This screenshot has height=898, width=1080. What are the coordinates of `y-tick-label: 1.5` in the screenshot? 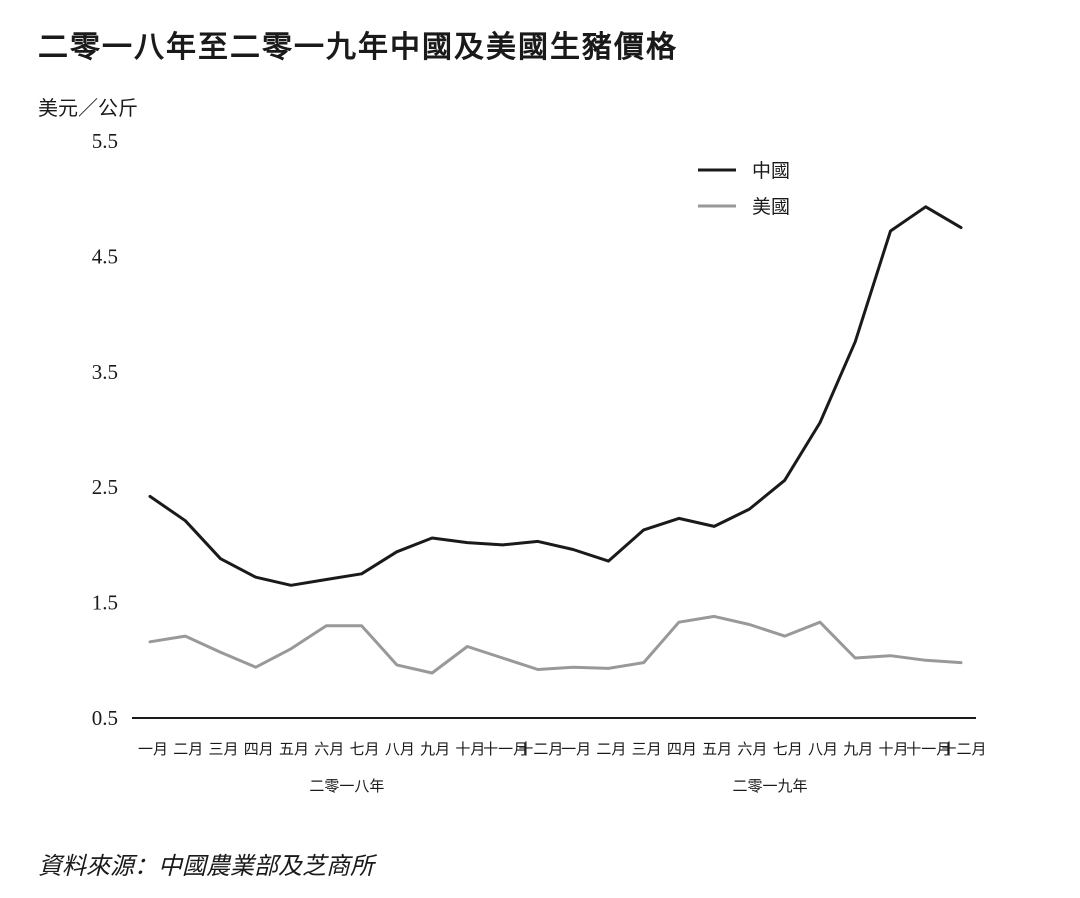 It's located at (105, 603).